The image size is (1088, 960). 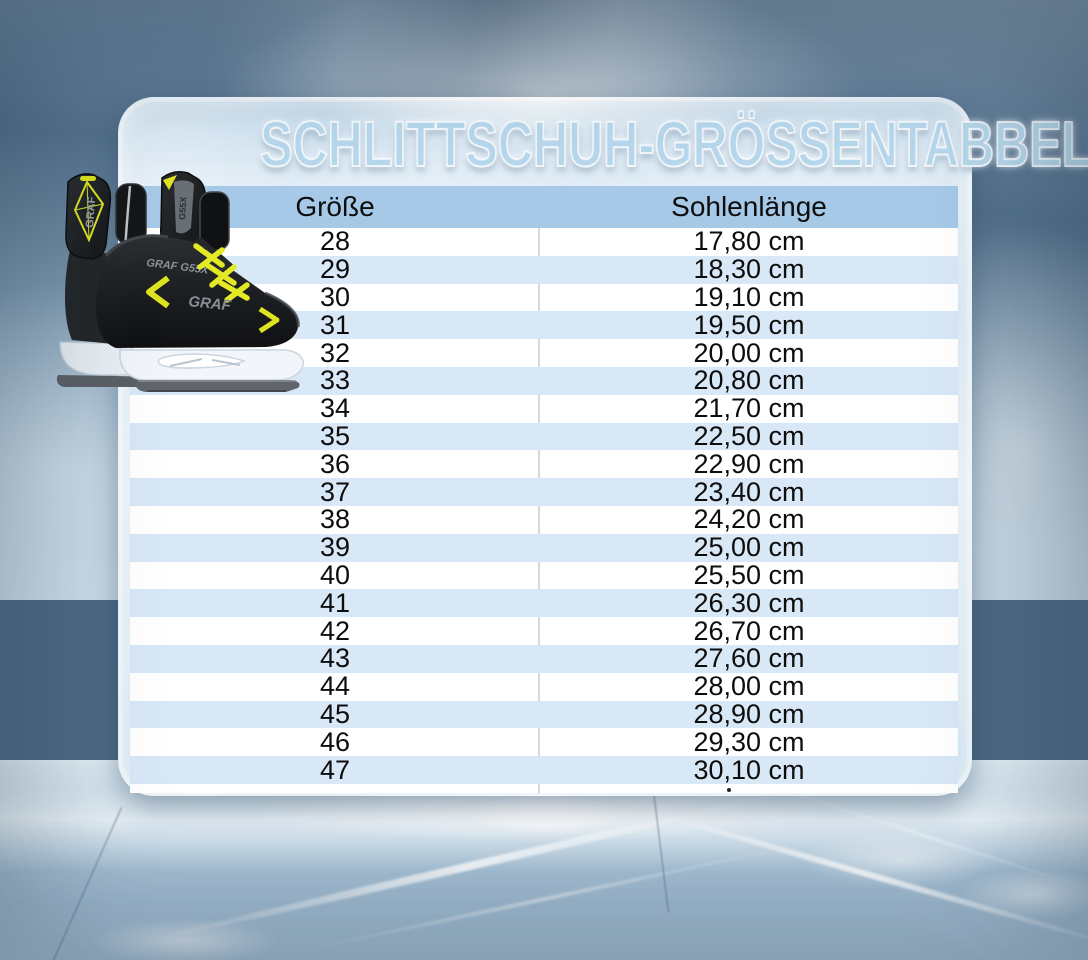 What do you see at coordinates (544, 658) in the screenshot?
I see `table-row: 43 27,60 cm` at bounding box center [544, 658].